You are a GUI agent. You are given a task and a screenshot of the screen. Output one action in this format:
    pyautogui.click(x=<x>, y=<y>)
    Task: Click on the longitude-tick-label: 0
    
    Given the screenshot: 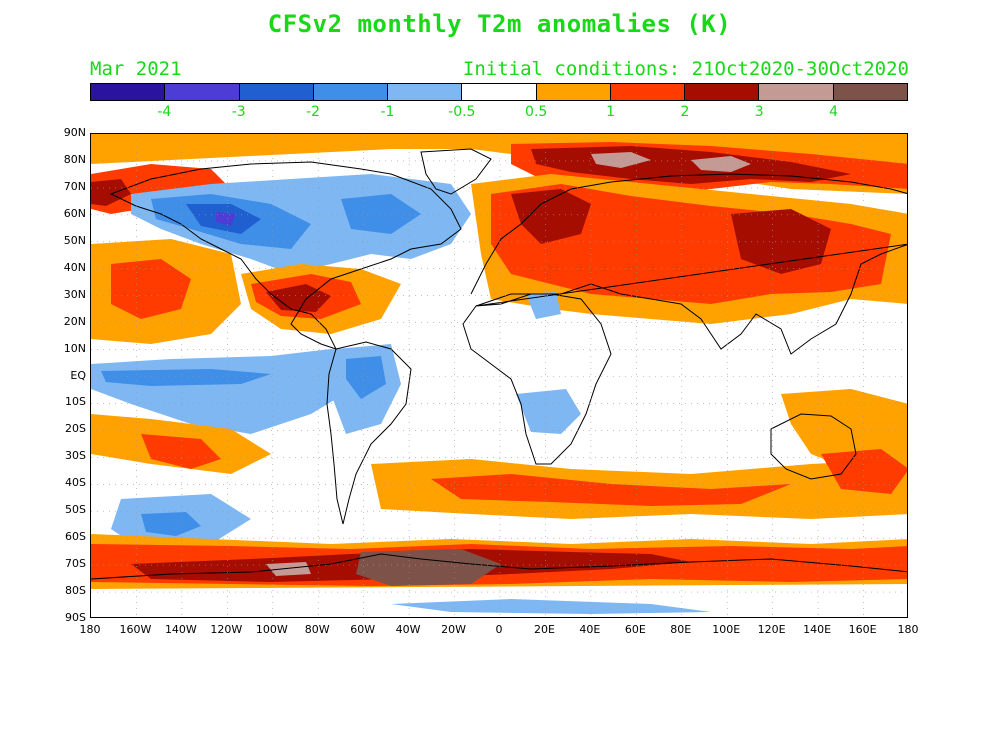 What is the action you would take?
    pyautogui.click(x=499, y=629)
    